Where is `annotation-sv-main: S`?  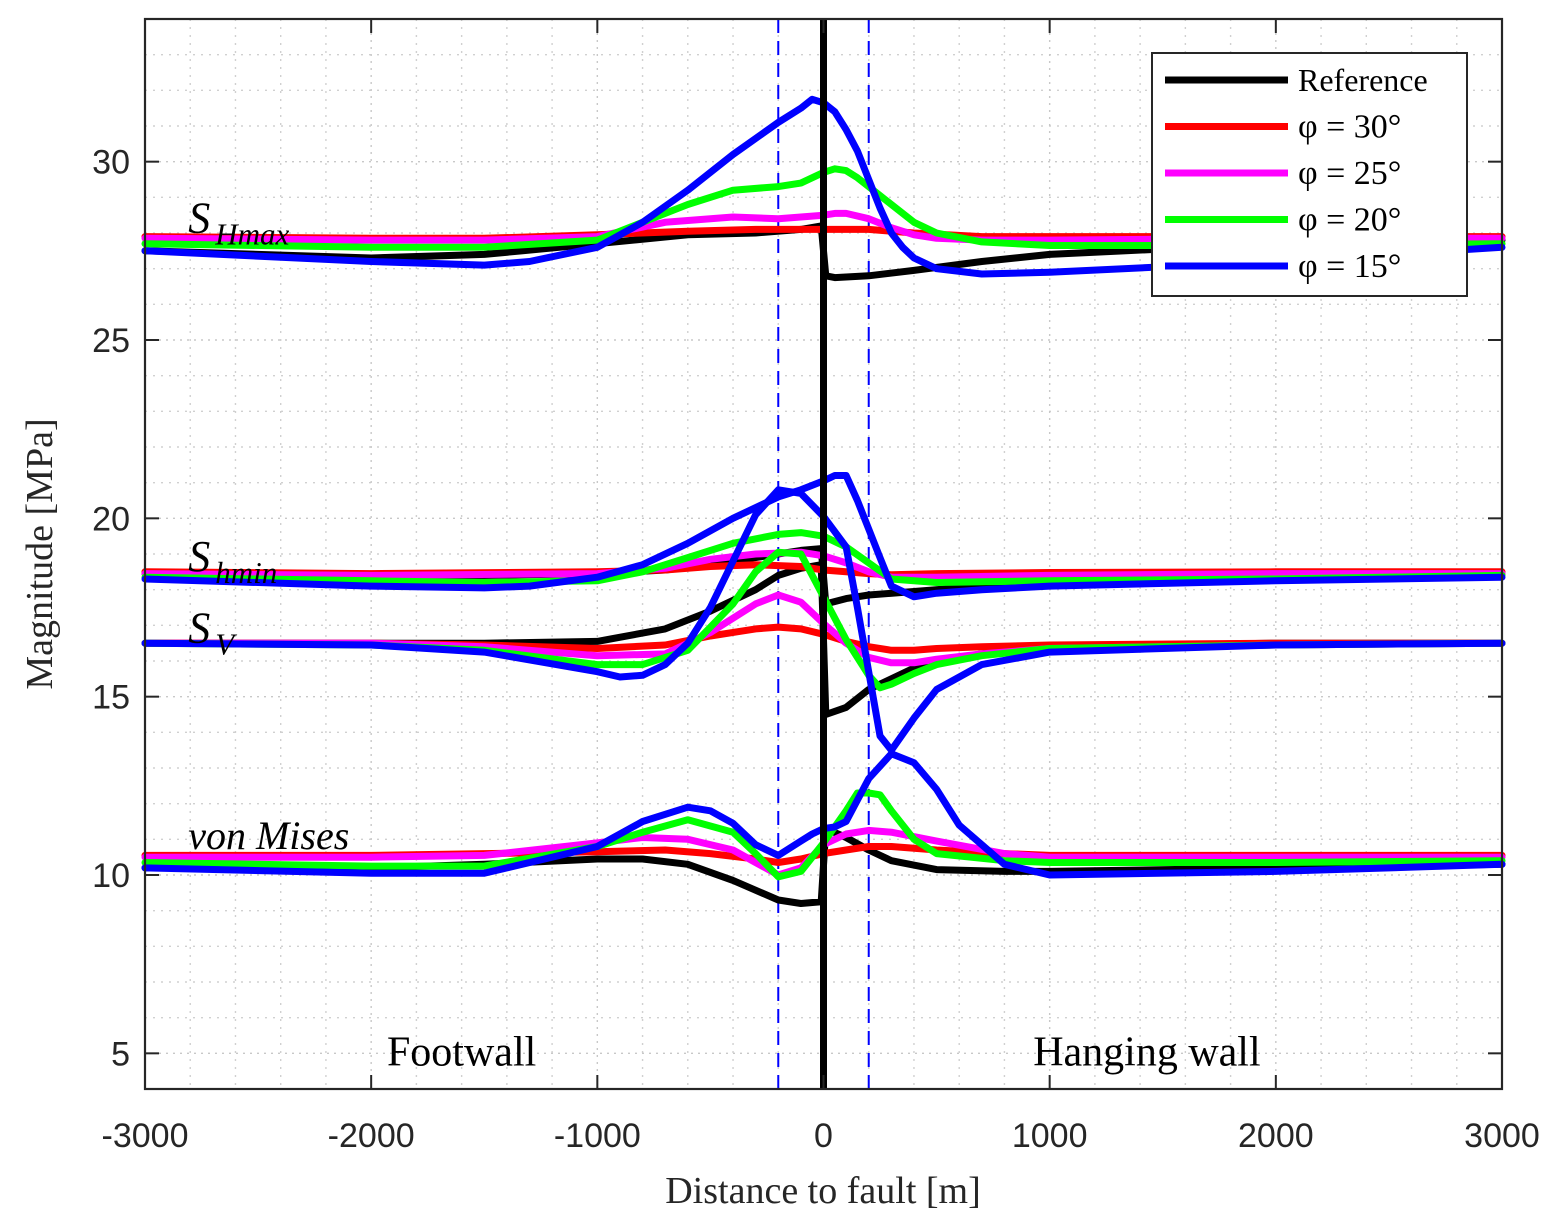
annotation-sv-main: S is located at coordinates (199, 627).